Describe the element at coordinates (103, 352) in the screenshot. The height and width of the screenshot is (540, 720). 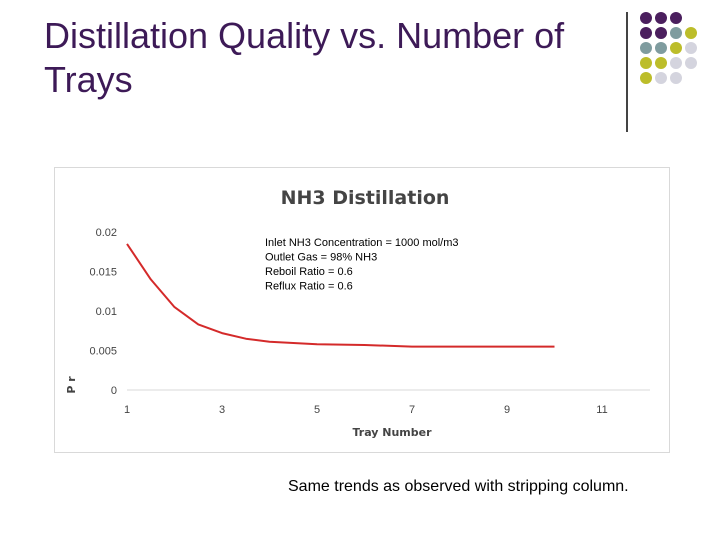
I see `y-tick-label: 0.005` at that location.